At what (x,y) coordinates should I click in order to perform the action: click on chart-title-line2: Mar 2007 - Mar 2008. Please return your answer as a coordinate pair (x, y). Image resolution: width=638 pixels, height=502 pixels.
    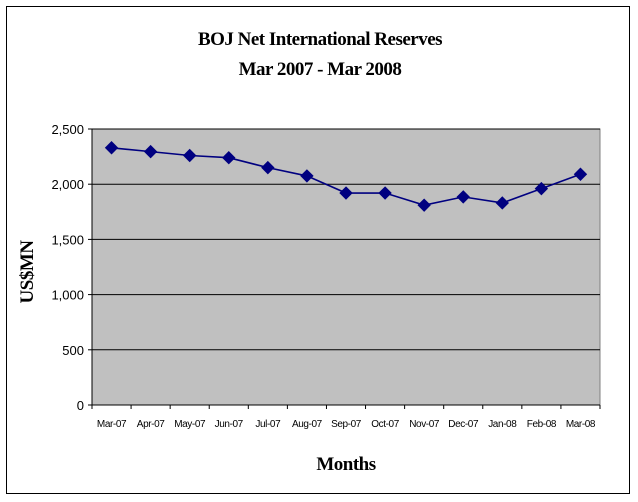
    Looking at the image, I should click on (320, 69).